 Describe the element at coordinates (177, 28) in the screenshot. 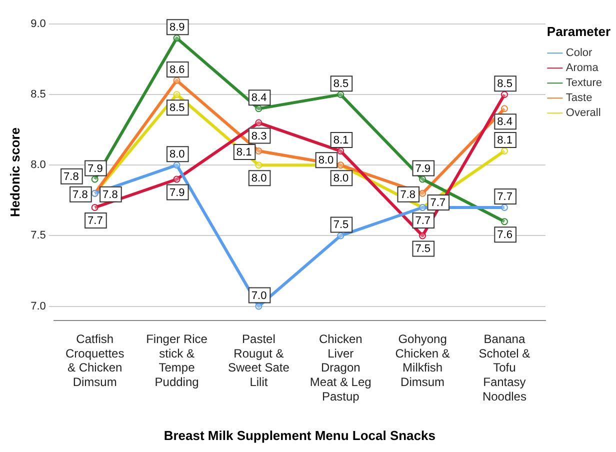

I see `data-label: 8.9` at that location.